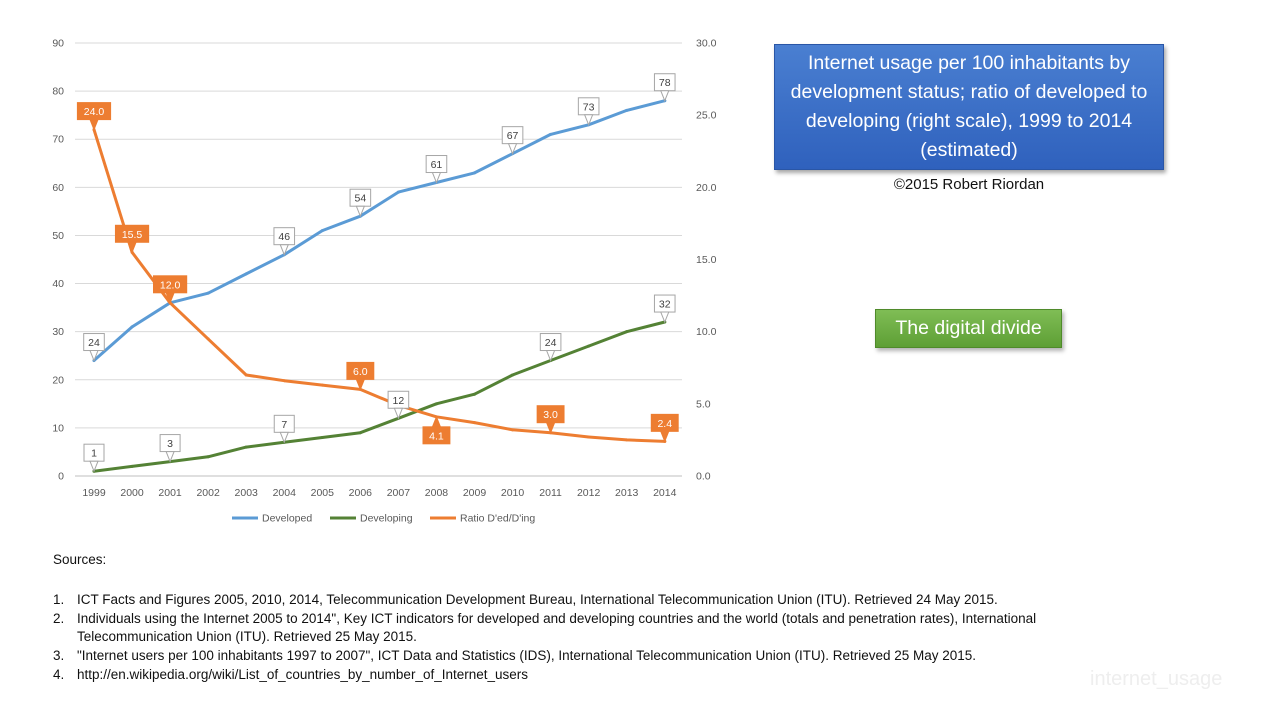  Describe the element at coordinates (968, 328) in the screenshot. I see `callout-label: The digital divide` at that location.